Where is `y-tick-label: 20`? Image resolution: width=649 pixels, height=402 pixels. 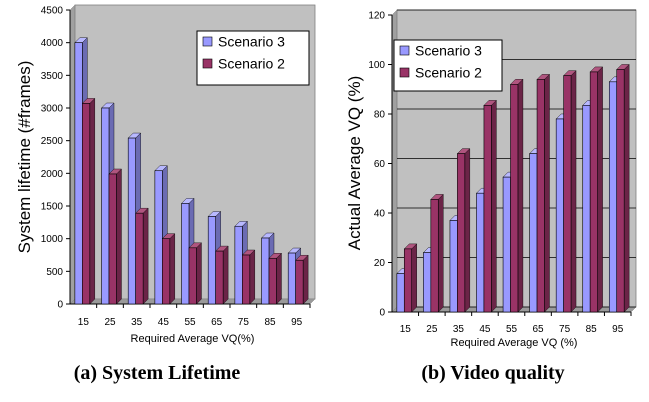 y-tick-label: 20 is located at coordinates (380, 263).